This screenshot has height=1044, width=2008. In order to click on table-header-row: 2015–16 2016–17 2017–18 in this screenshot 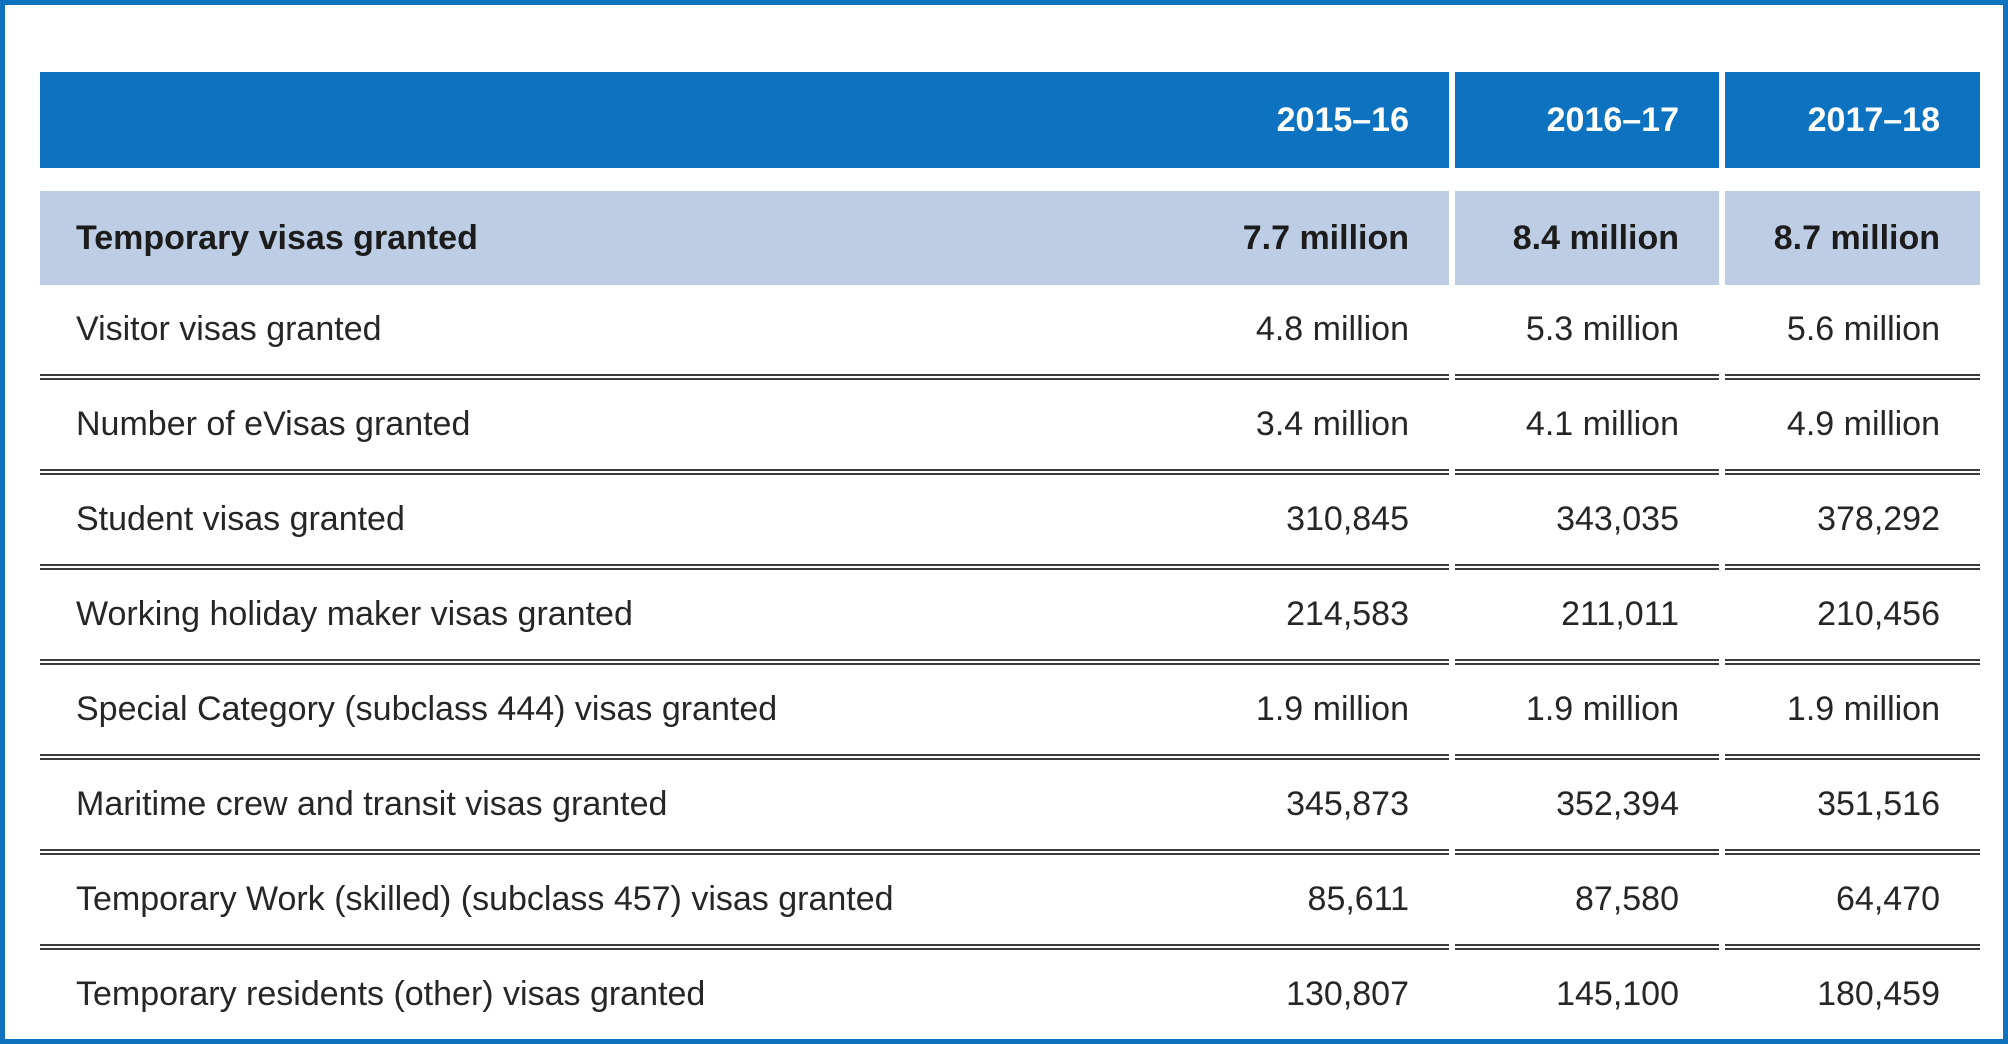, I will do `click(1010, 120)`.